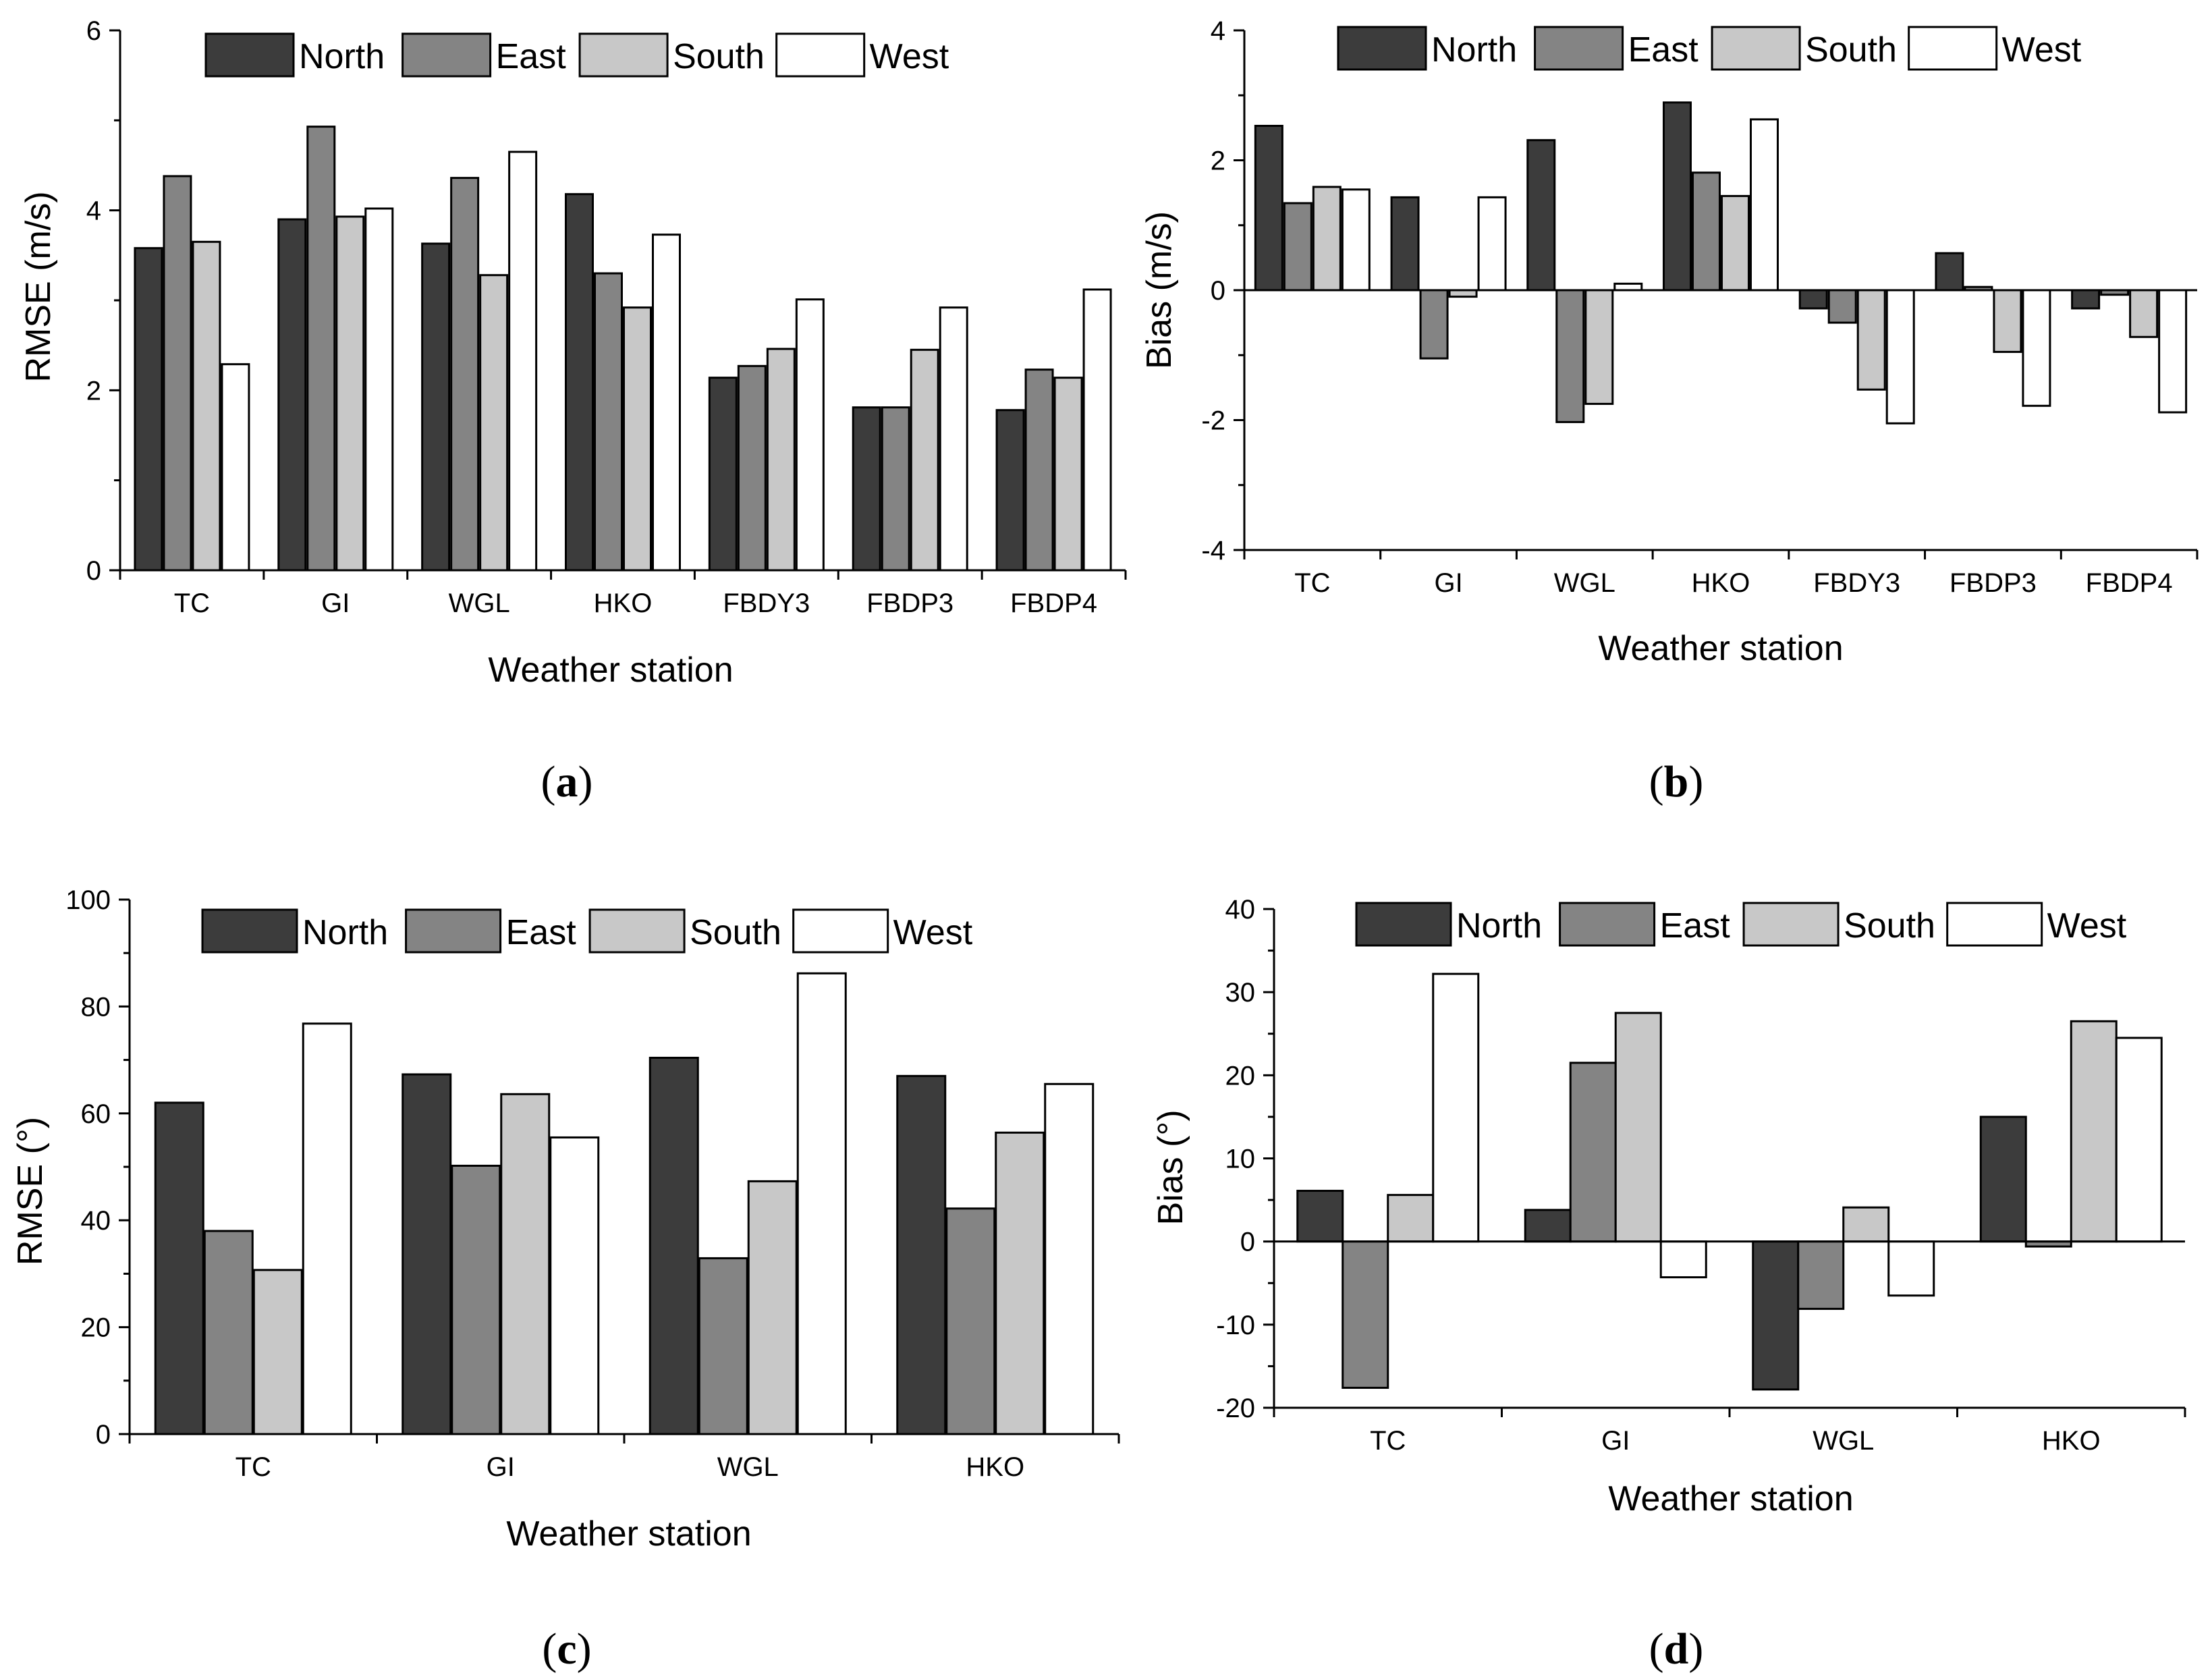 This screenshot has width=2212, height=1675. Describe the element at coordinates (1676, 1649) in the screenshot. I see `panel-d-caption: (d)` at that location.